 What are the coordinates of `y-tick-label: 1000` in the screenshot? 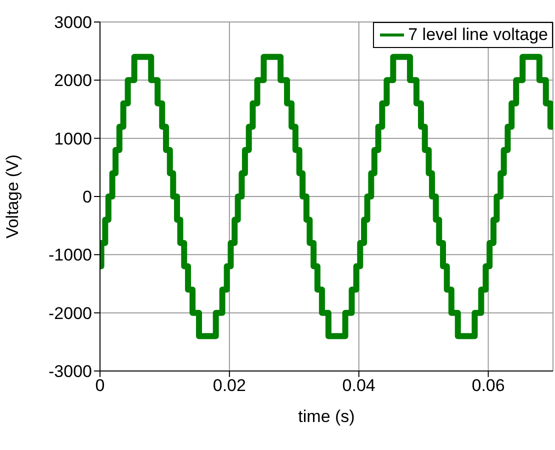 It's located at (73, 138).